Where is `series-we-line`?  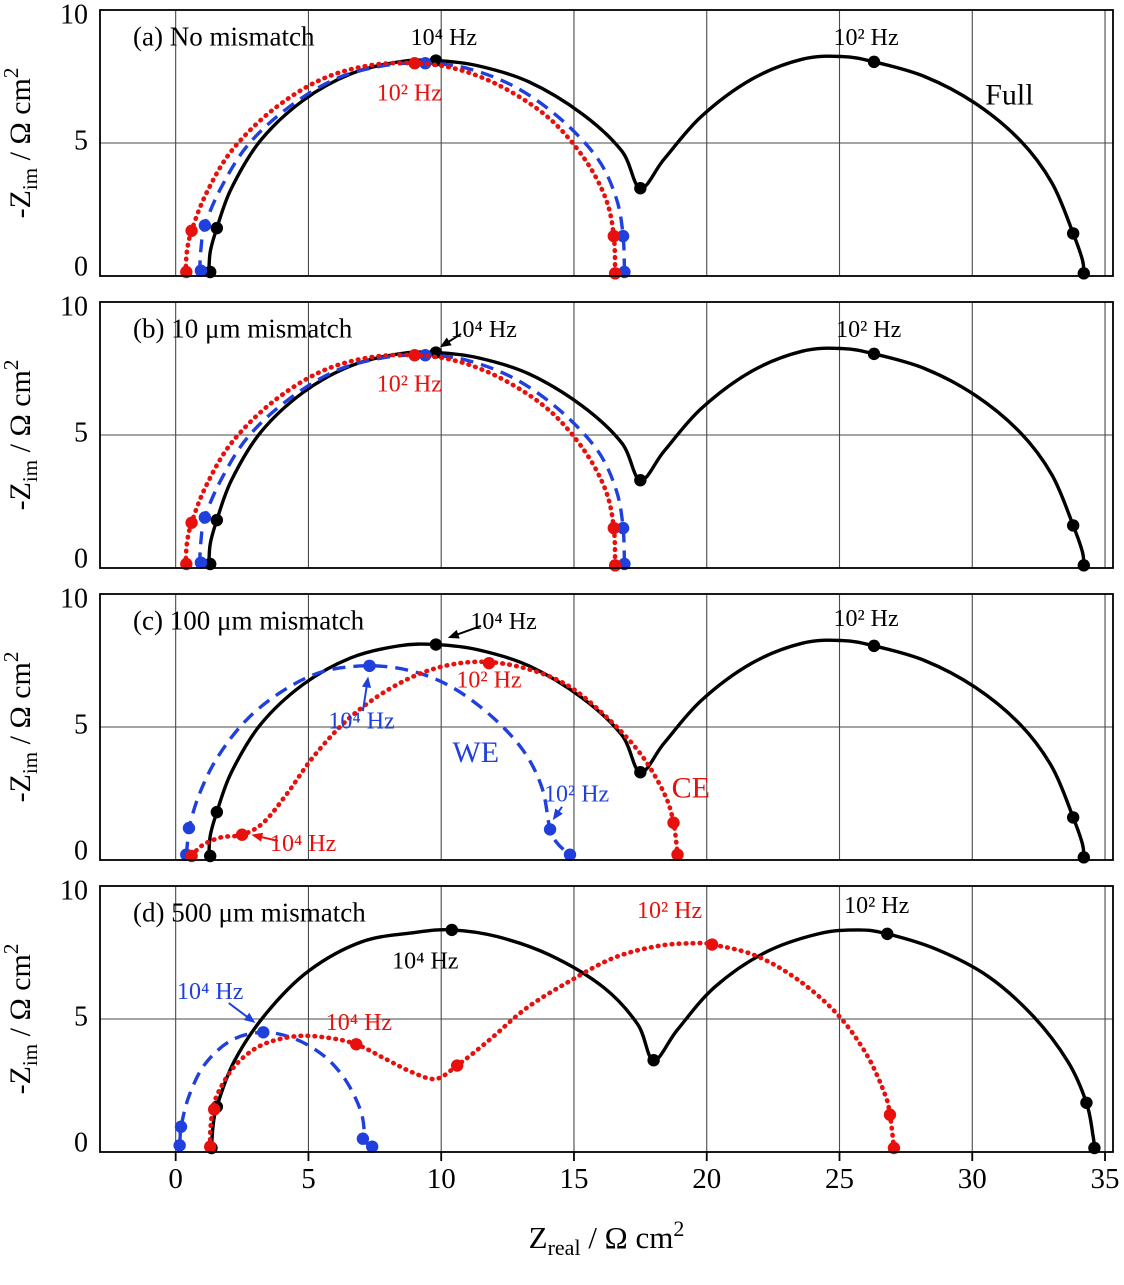 series-we-line is located at coordinates (275, 1089).